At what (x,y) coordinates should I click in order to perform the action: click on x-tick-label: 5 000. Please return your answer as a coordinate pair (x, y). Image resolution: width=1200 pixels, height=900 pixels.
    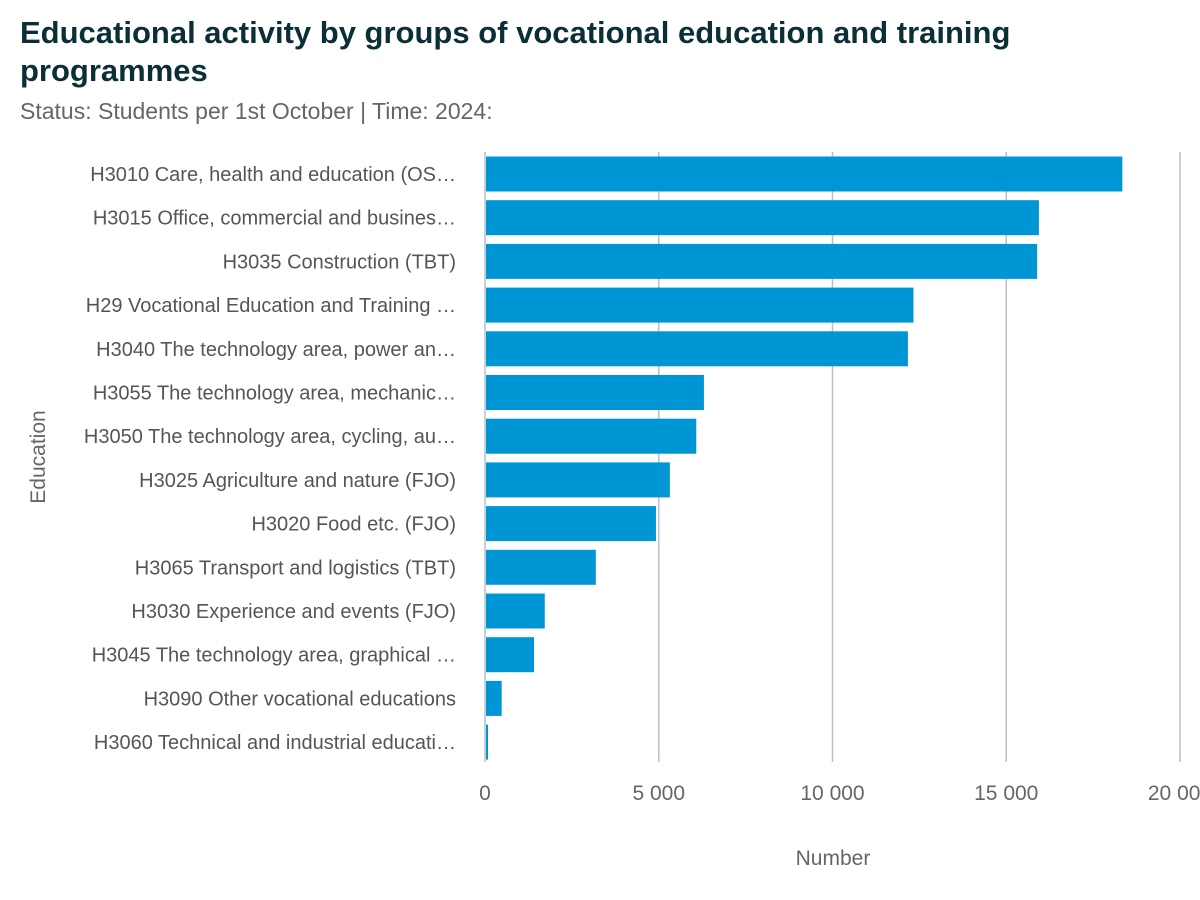
    Looking at the image, I should click on (658, 793).